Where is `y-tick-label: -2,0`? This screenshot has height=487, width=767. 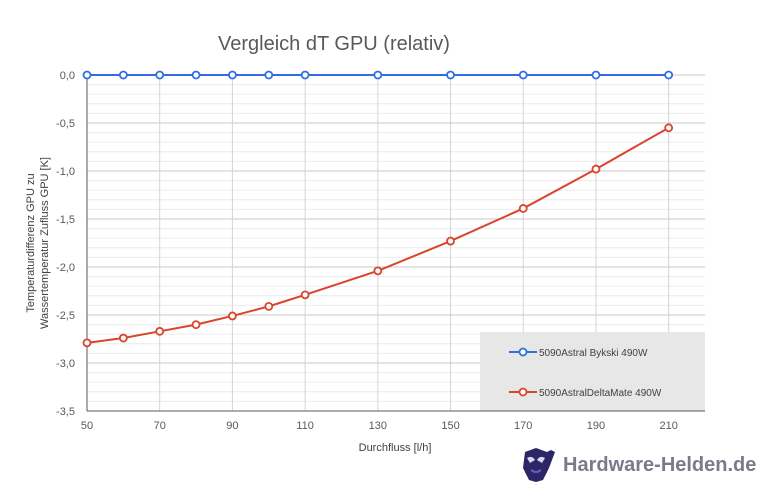 y-tick-label: -2,0 is located at coordinates (65, 268).